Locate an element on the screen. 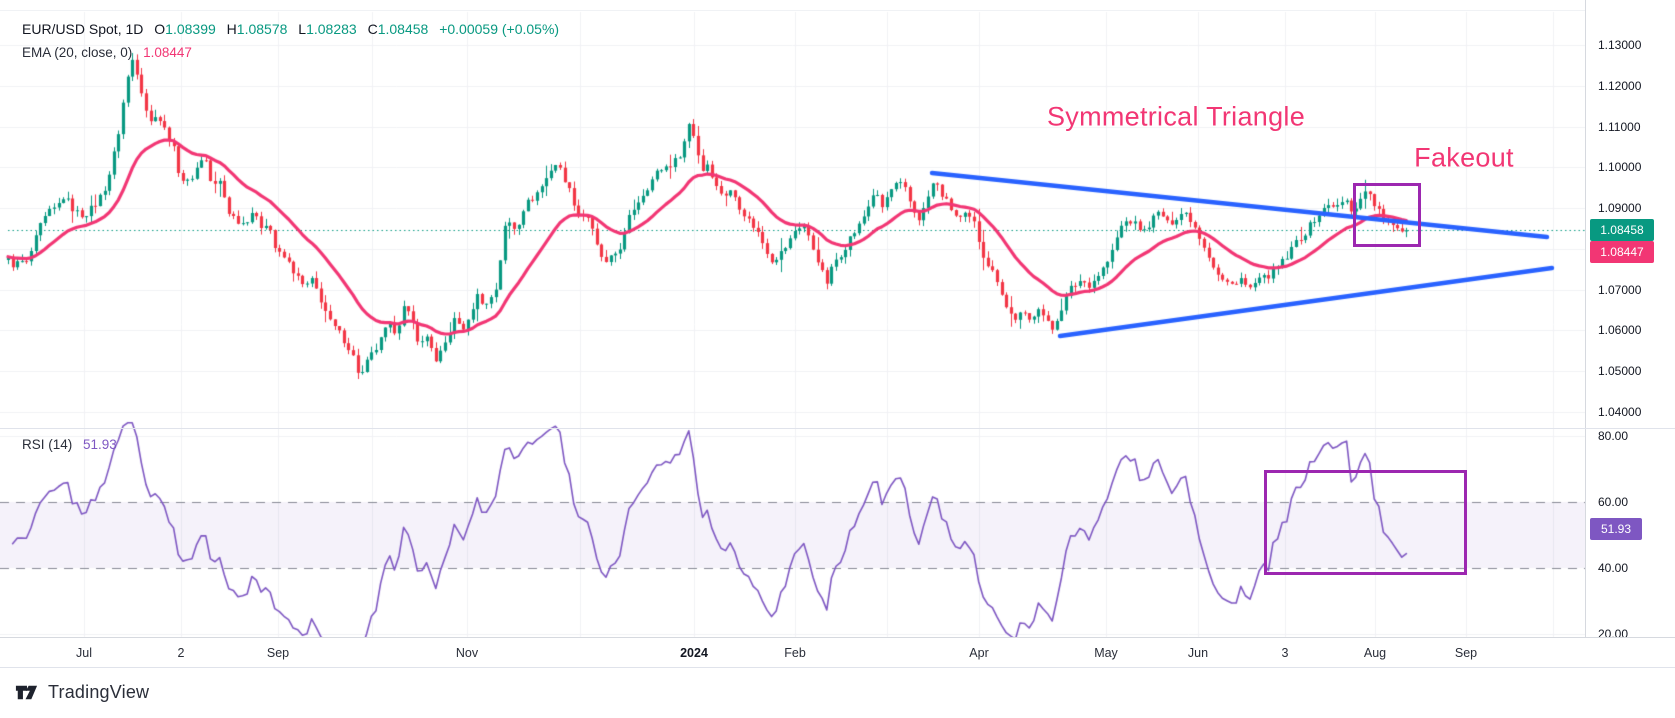 This screenshot has height=718, width=1675. time-axis-label: 2024 is located at coordinates (694, 653).